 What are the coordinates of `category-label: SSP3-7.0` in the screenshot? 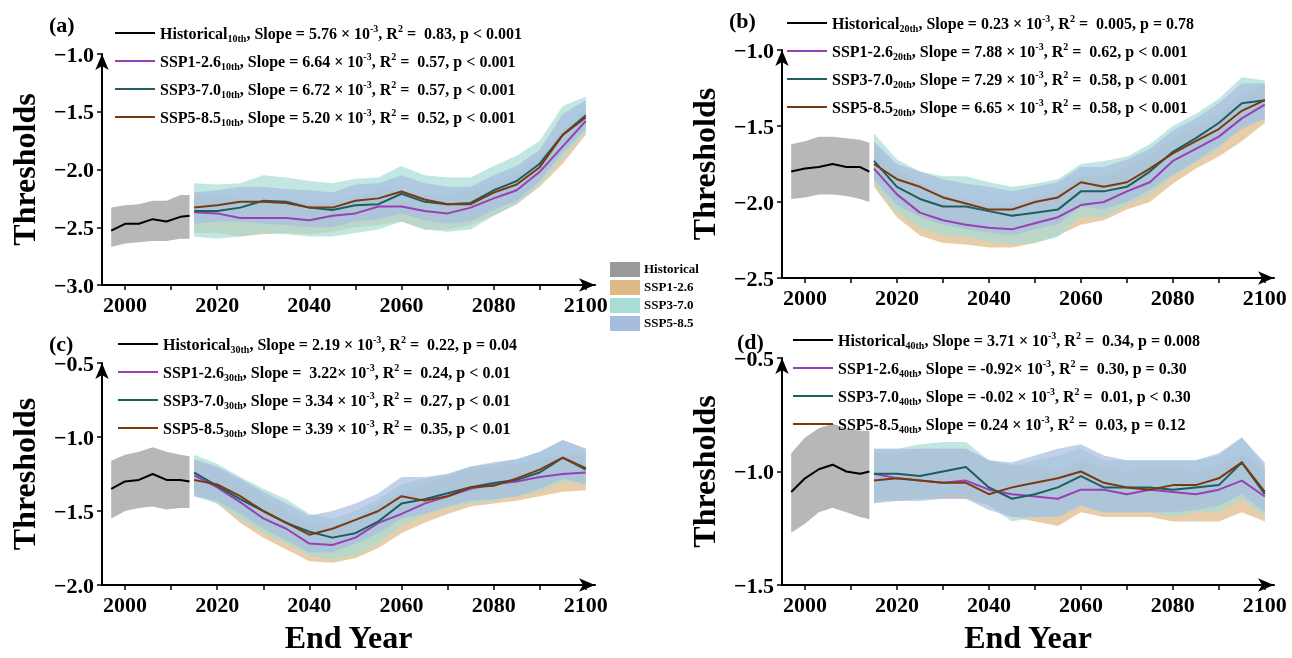 It's located at (669, 305).